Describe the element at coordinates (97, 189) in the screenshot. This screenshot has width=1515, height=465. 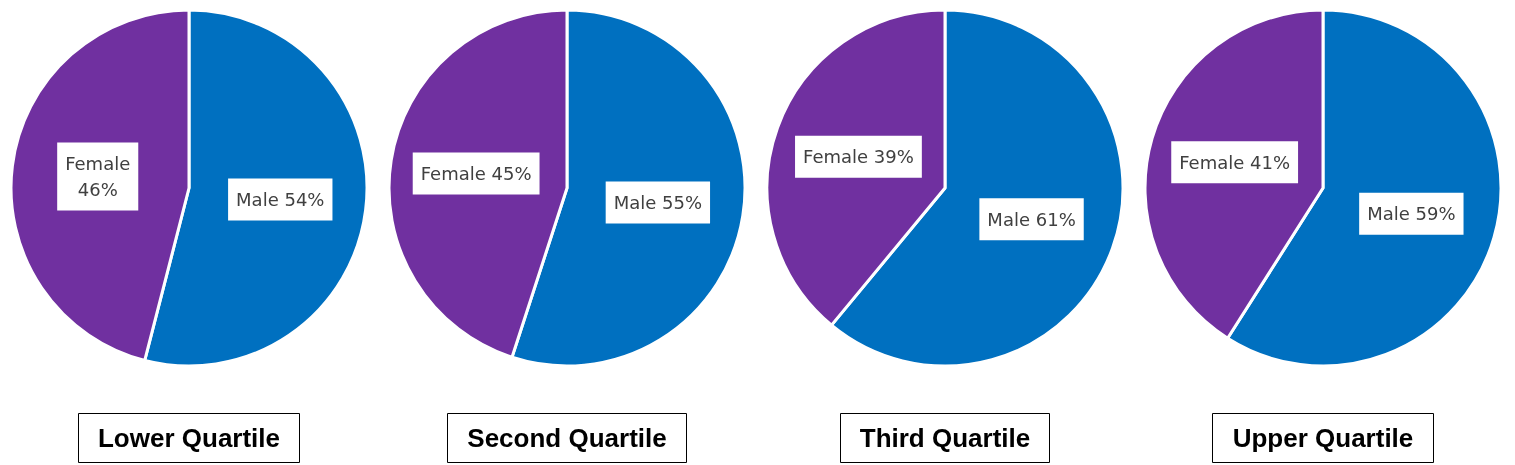
I see `data-label: 46%` at that location.